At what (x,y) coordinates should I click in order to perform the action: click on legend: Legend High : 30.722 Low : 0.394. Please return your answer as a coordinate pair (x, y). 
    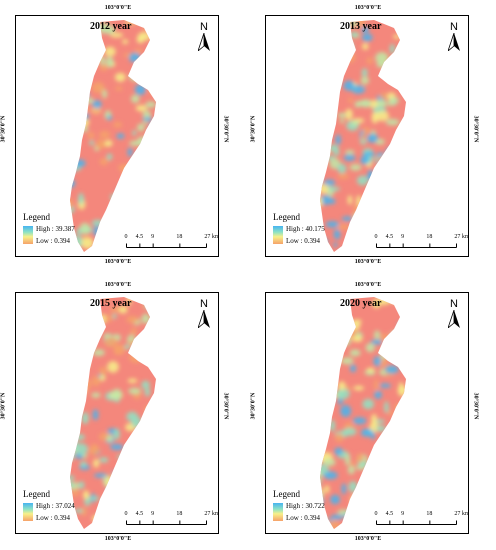
    Looking at the image, I should click on (318, 505).